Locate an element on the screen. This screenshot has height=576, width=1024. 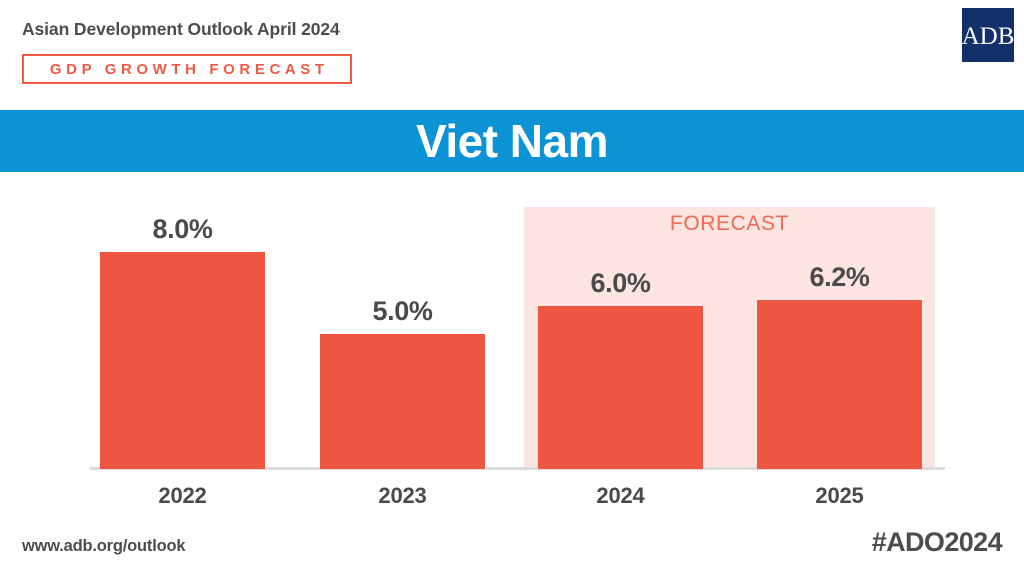
country-name: Viet Nam is located at coordinates (512, 141).